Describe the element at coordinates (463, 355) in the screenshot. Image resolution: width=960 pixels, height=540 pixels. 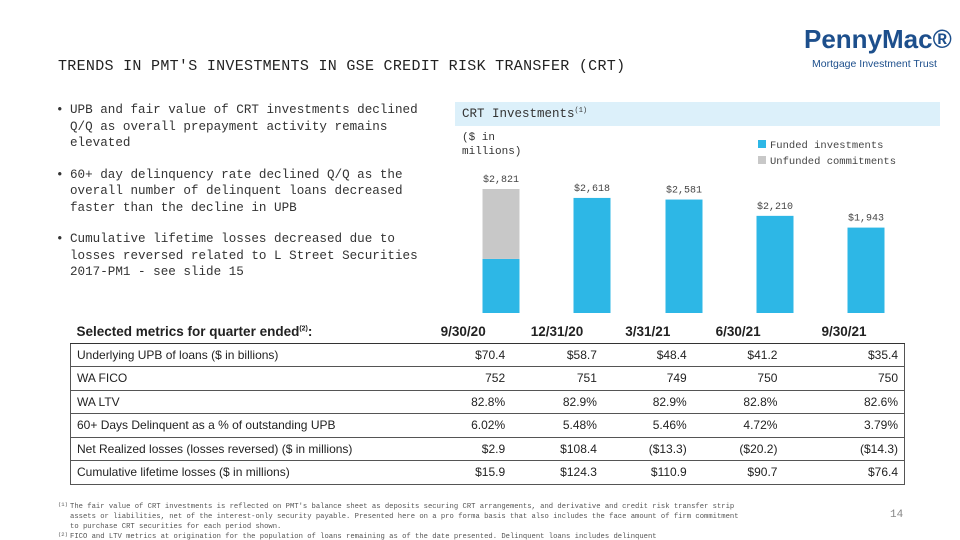
I see `table-value: $70.4` at that location.